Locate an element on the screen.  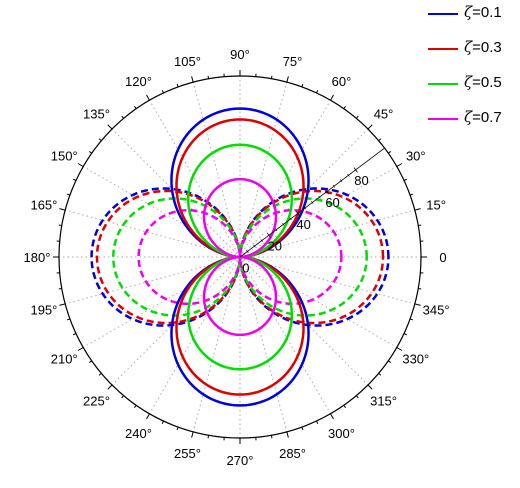
angle-tick-label: 255° is located at coordinates (187, 453).